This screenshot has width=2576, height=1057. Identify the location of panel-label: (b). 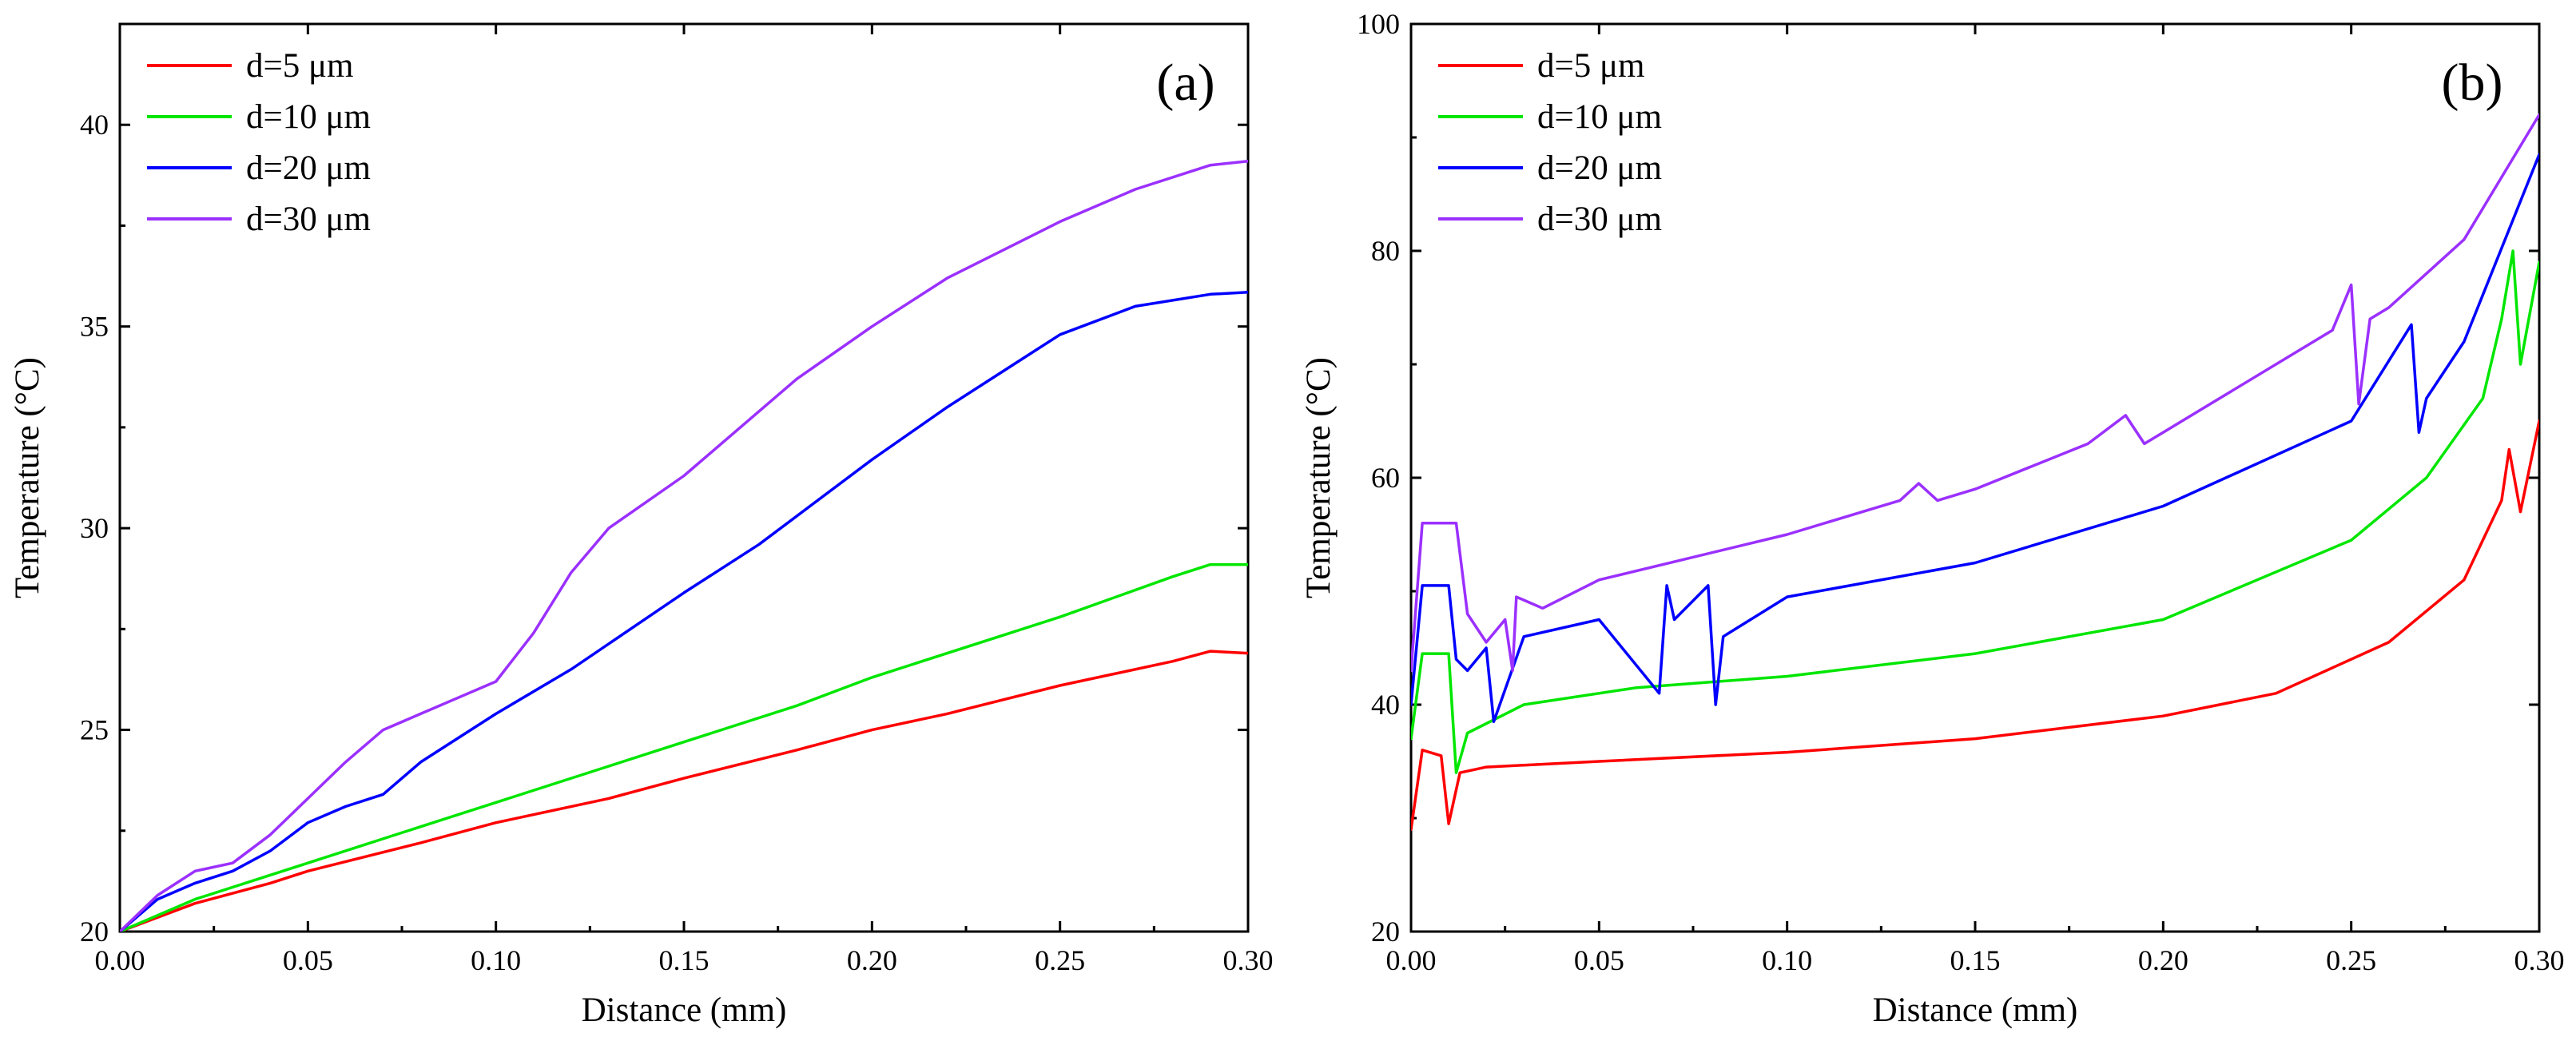
(2472, 83).